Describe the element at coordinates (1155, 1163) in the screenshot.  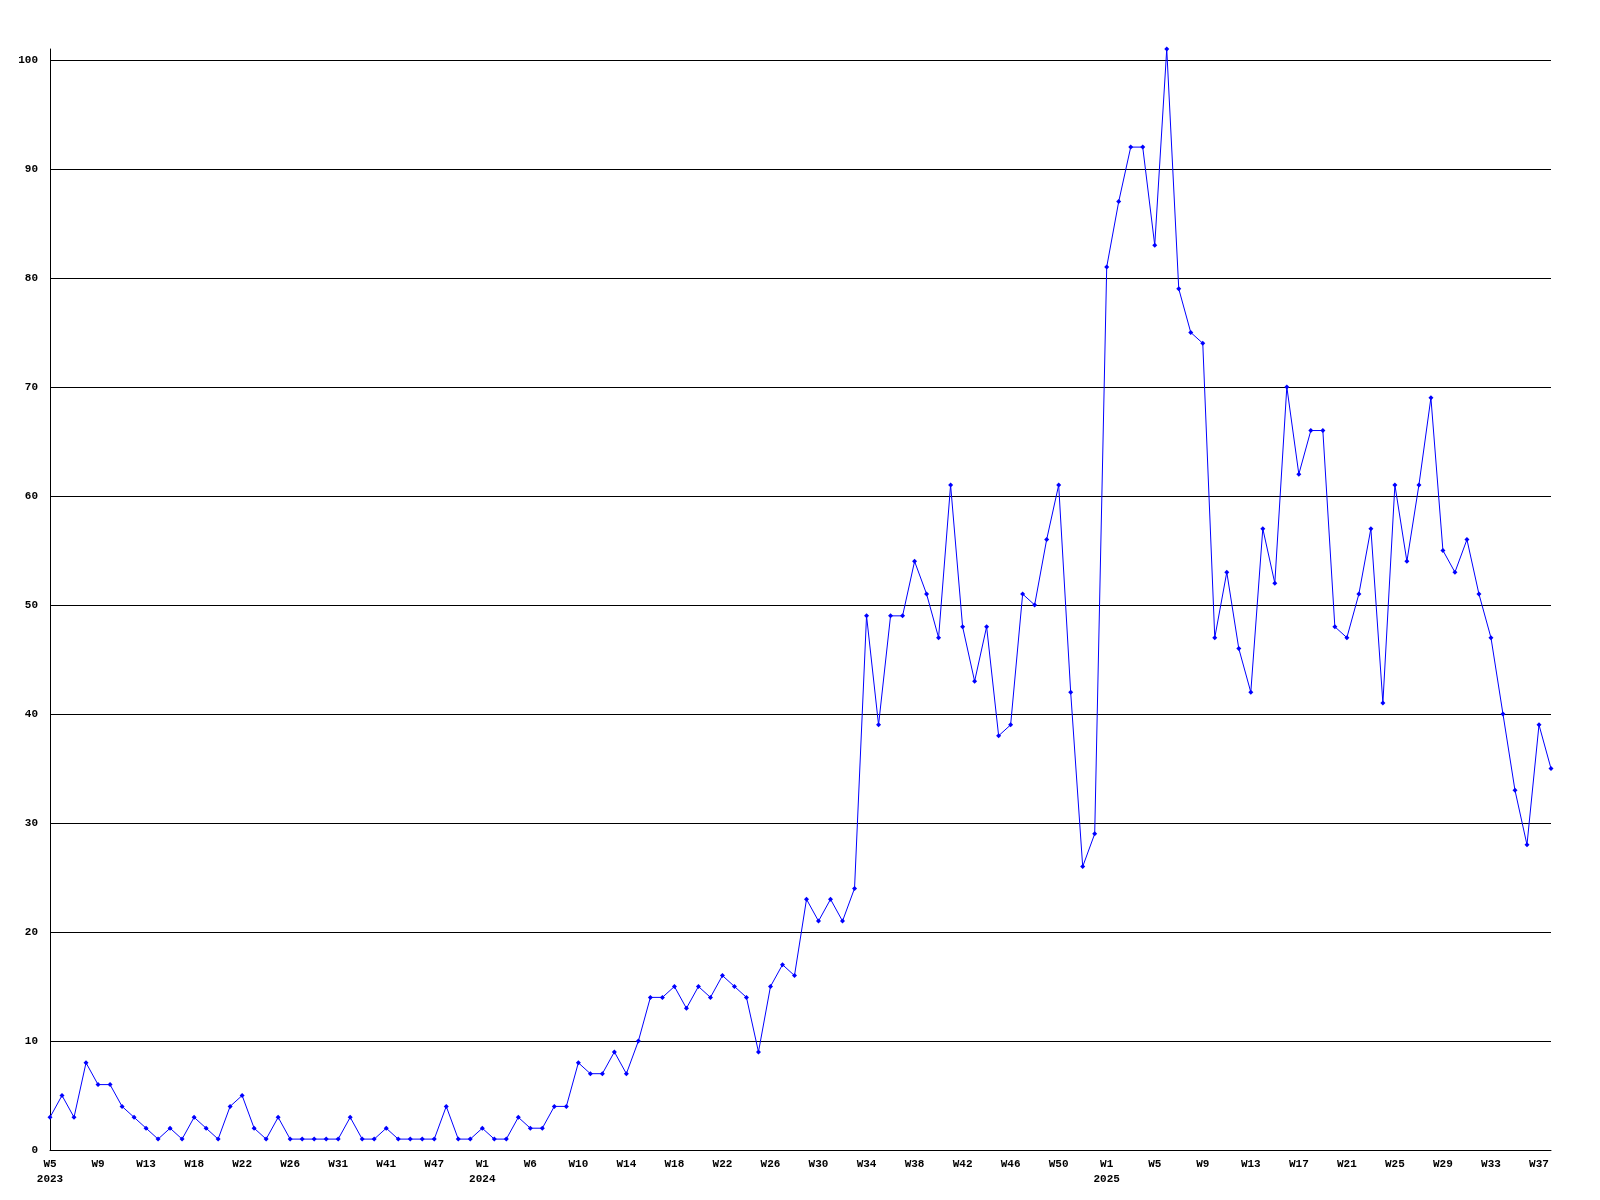
I see `x-tick-label: W5` at that location.